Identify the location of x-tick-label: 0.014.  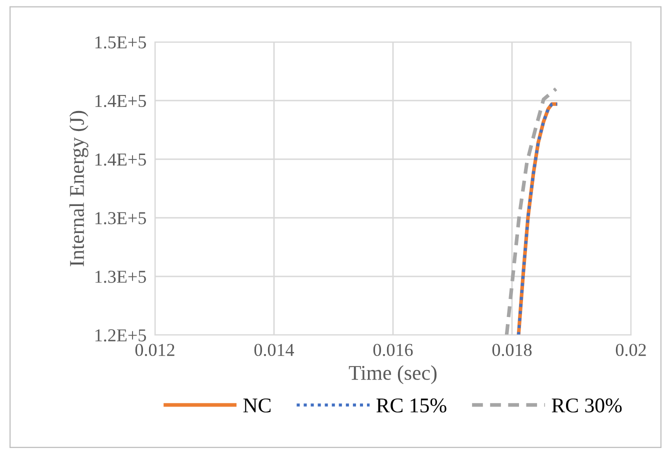
(274, 350).